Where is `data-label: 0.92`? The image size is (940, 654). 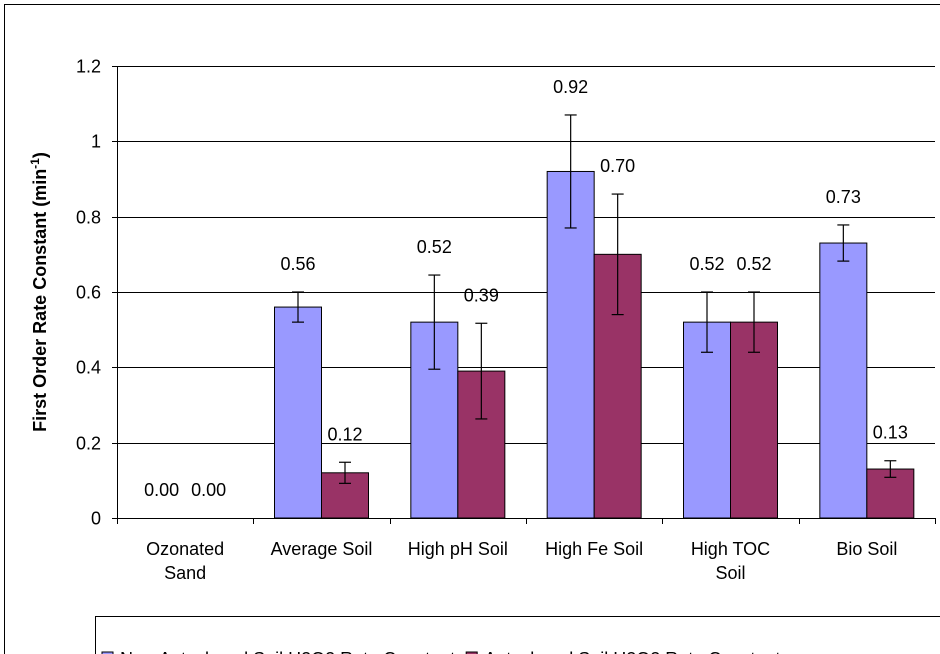 data-label: 0.92 is located at coordinates (570, 87).